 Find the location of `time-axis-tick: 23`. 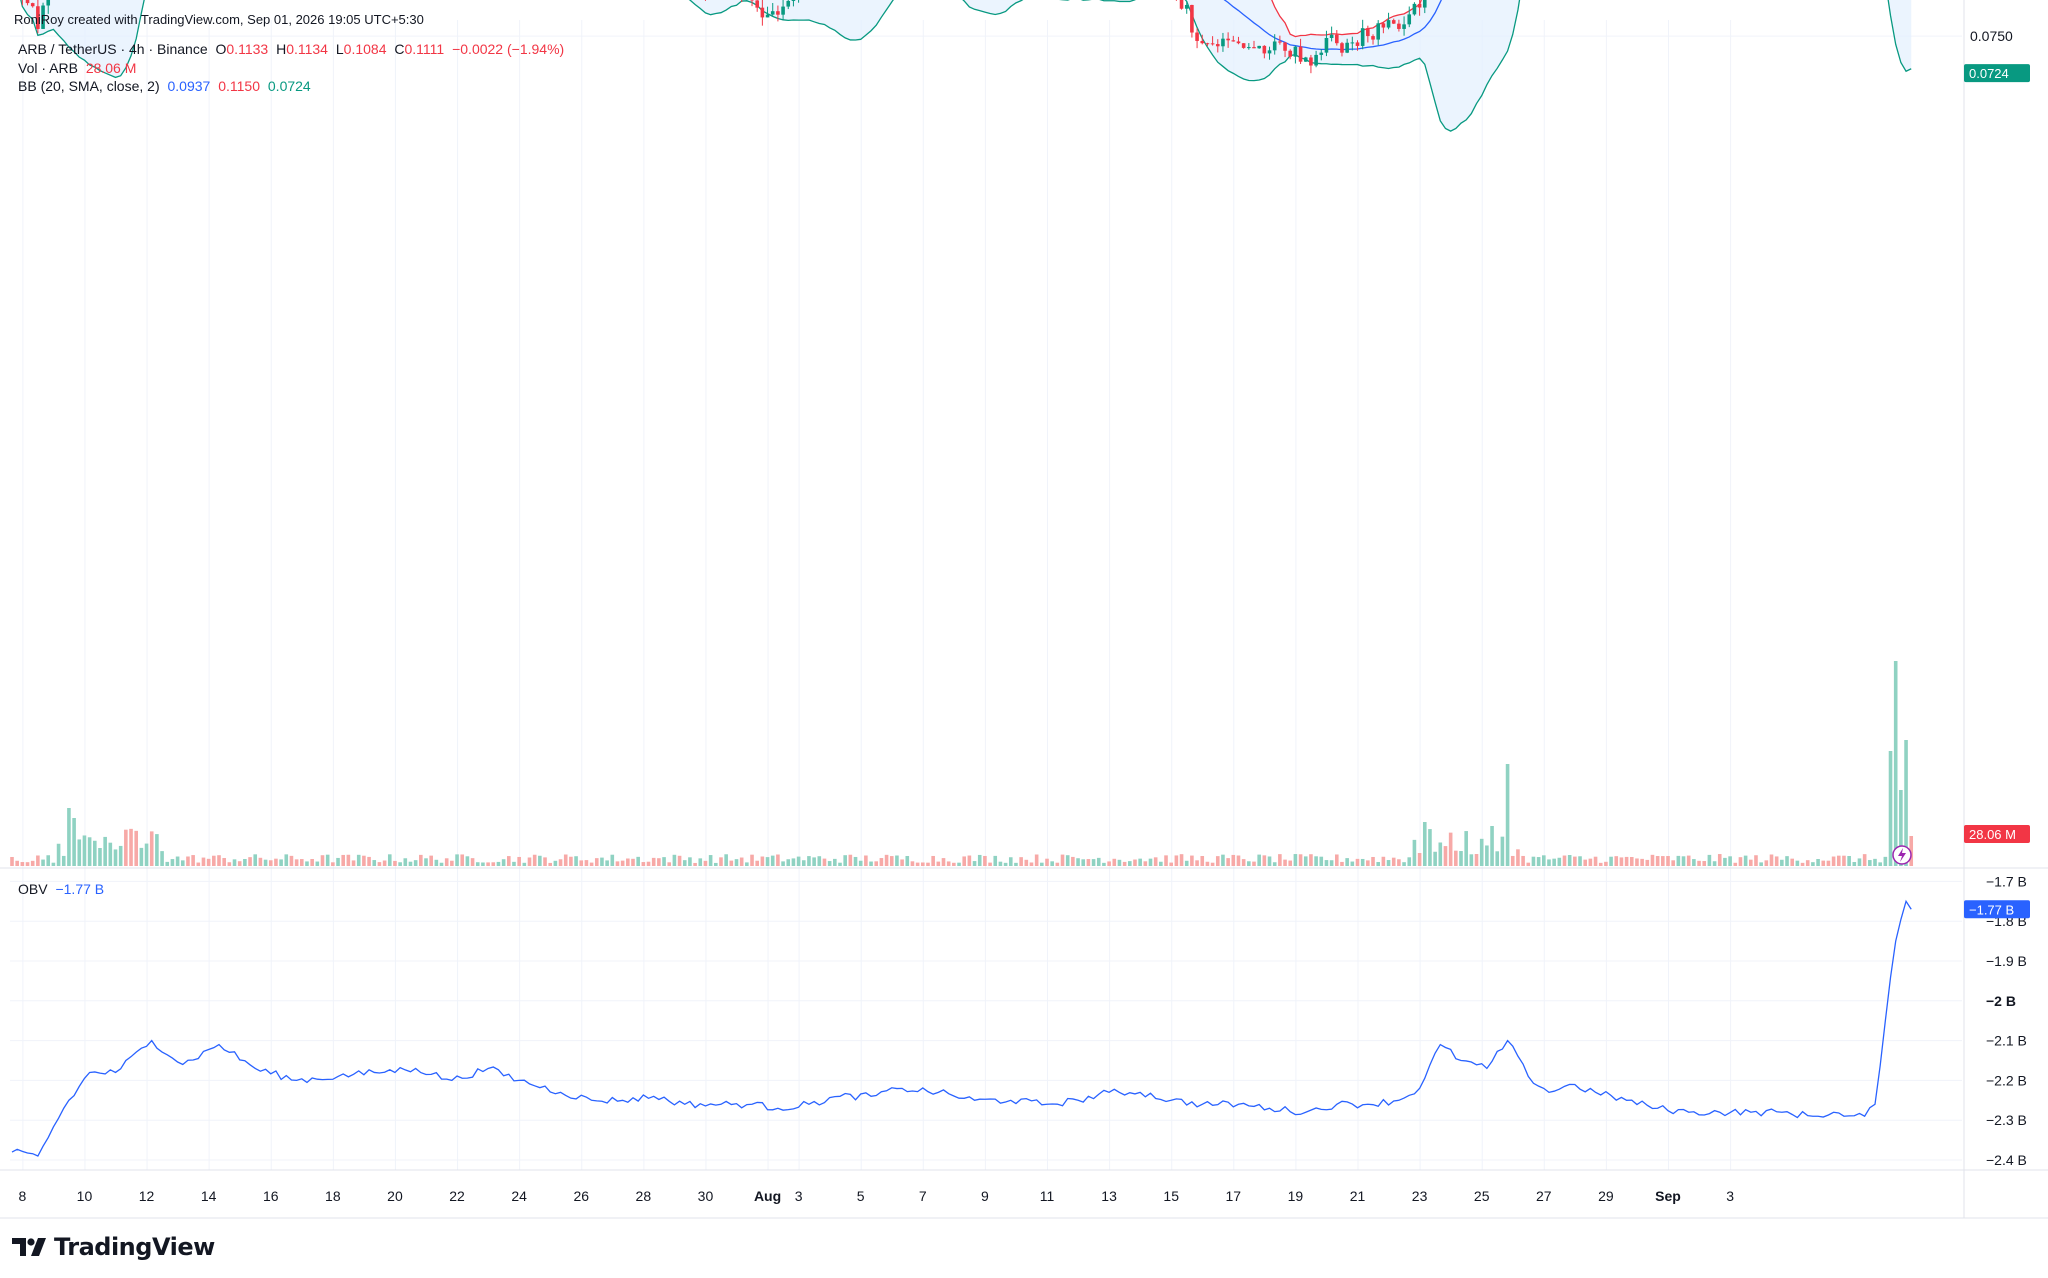

time-axis-tick: 23 is located at coordinates (1420, 1196).